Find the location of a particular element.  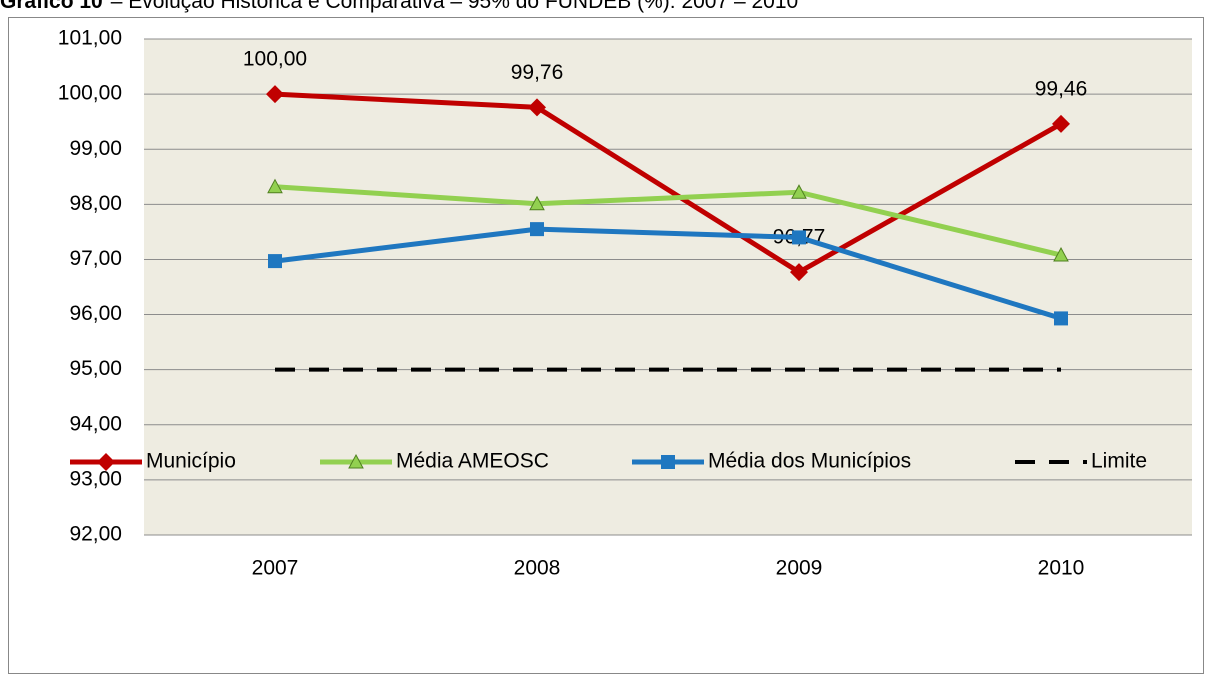

legend-label: Município is located at coordinates (191, 461).